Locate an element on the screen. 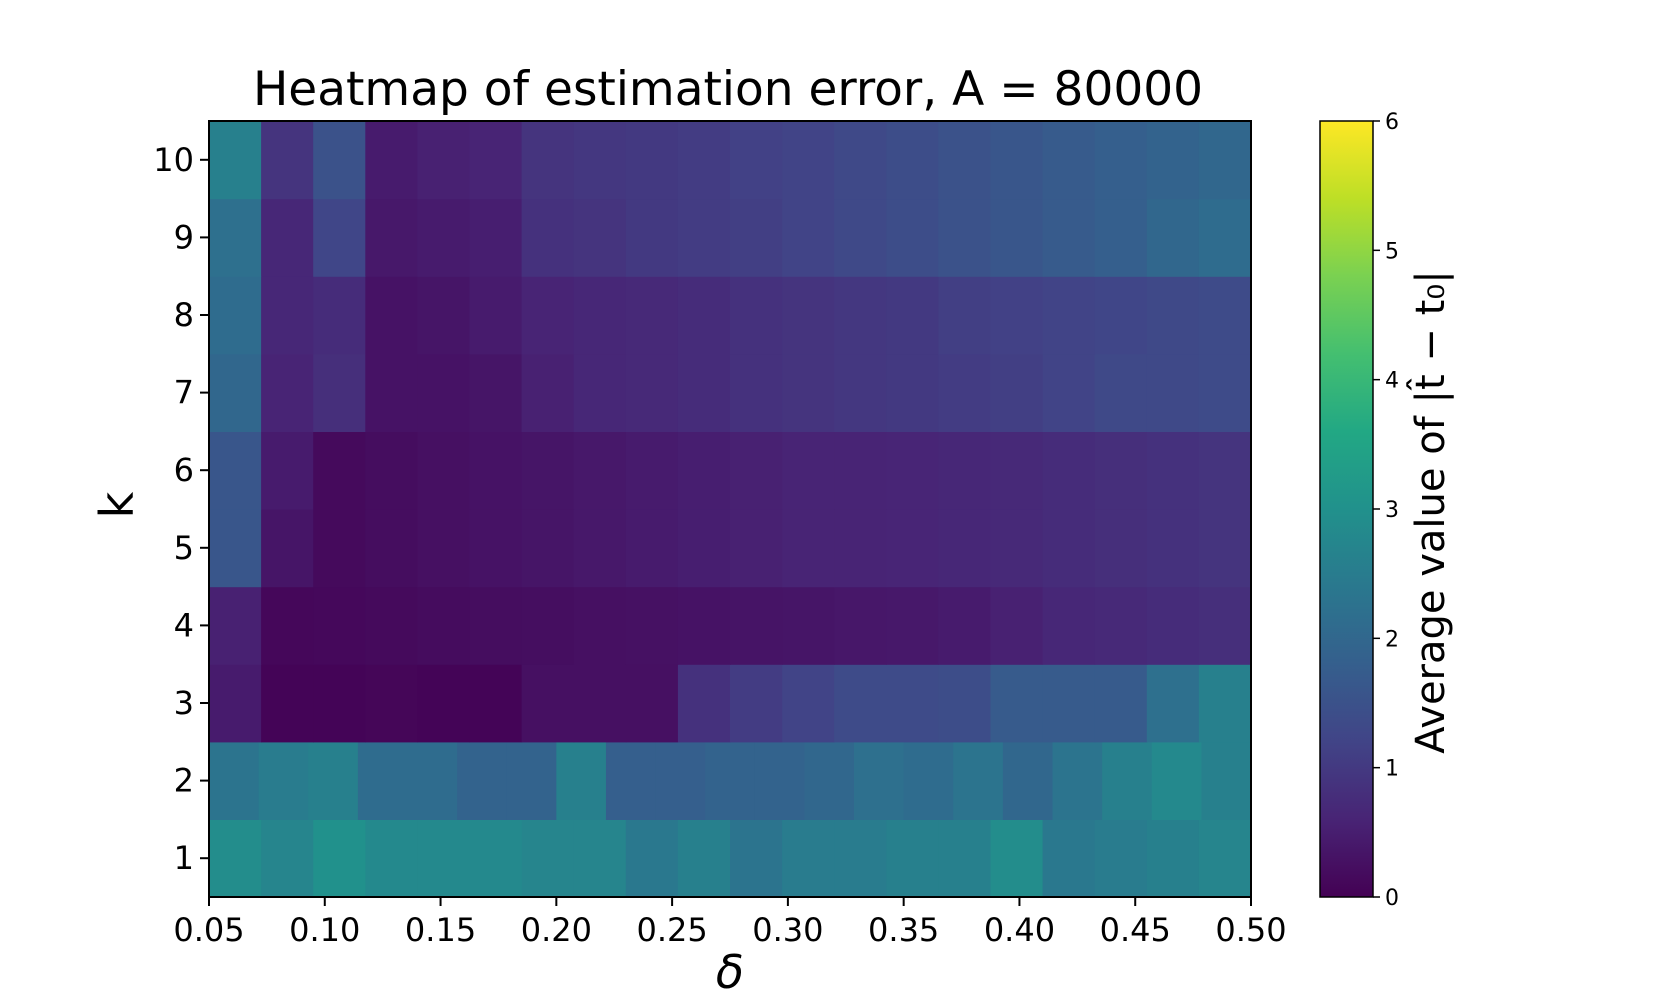 The width and height of the screenshot is (1661, 997). x-tick-label: 0.50 is located at coordinates (1250, 930).